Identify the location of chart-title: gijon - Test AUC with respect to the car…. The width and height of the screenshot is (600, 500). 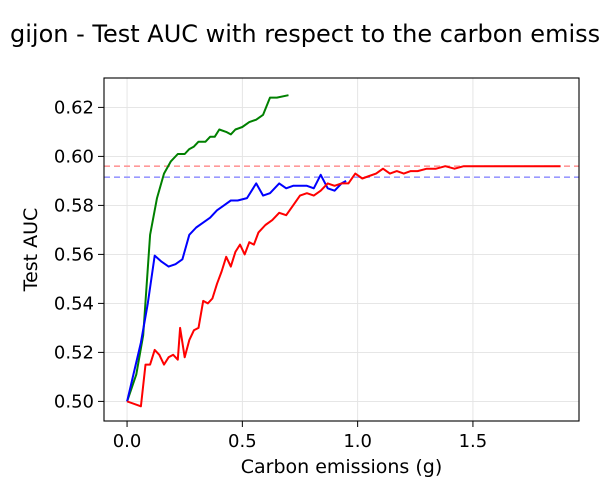
(305, 34).